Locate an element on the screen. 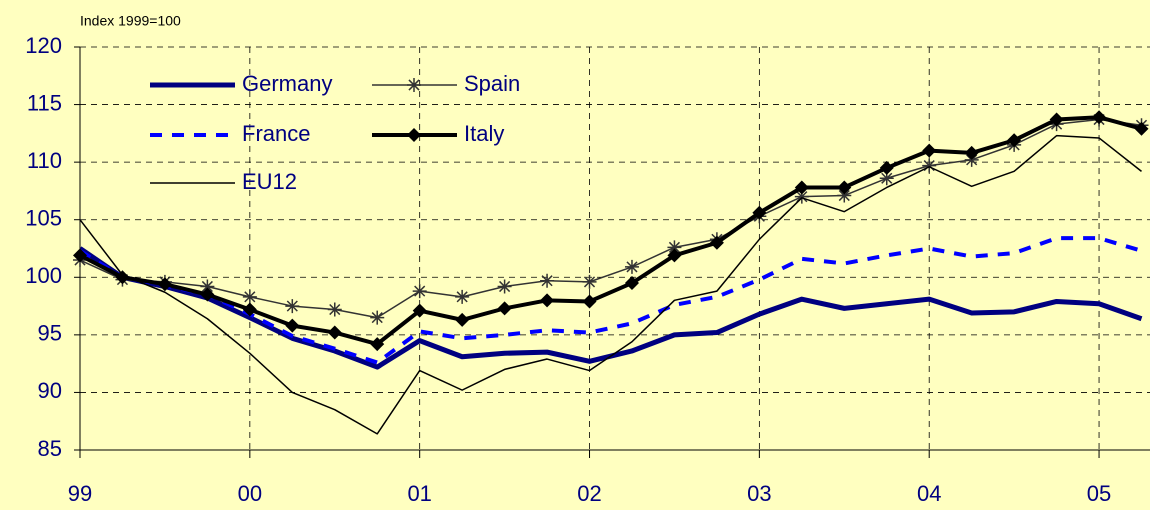  x-tick-label: 02 is located at coordinates (589, 493).